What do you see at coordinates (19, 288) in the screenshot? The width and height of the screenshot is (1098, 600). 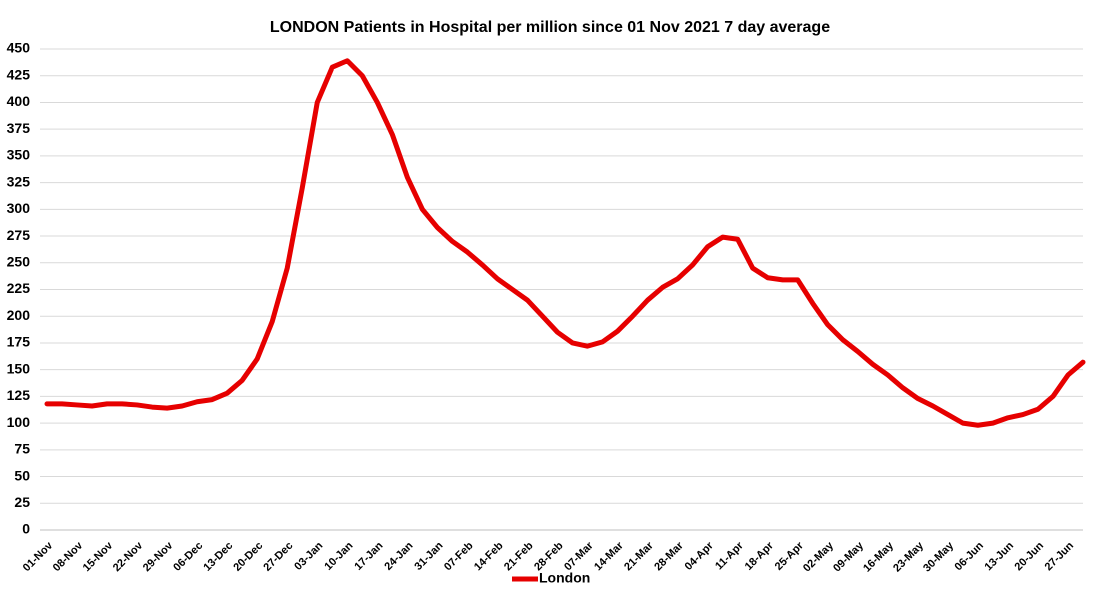 I see `y-tick-label: 225` at bounding box center [19, 288].